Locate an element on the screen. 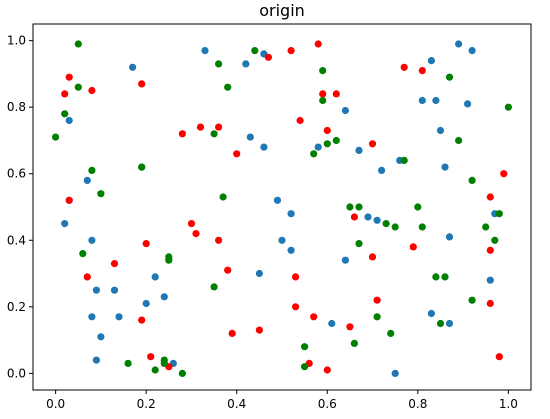 Image resolution: width=550 pixels, height=419 pixels. x-tick-label: 0.0 is located at coordinates (55, 404).